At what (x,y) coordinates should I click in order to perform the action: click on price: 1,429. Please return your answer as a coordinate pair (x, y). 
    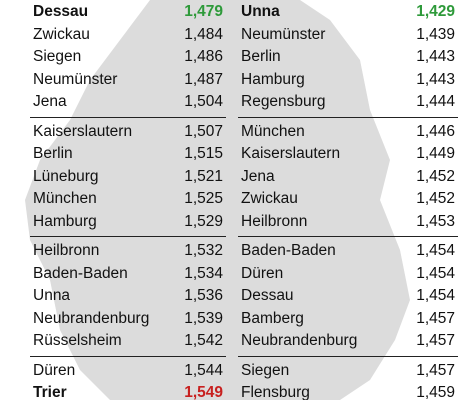
    Looking at the image, I should click on (435, 11).